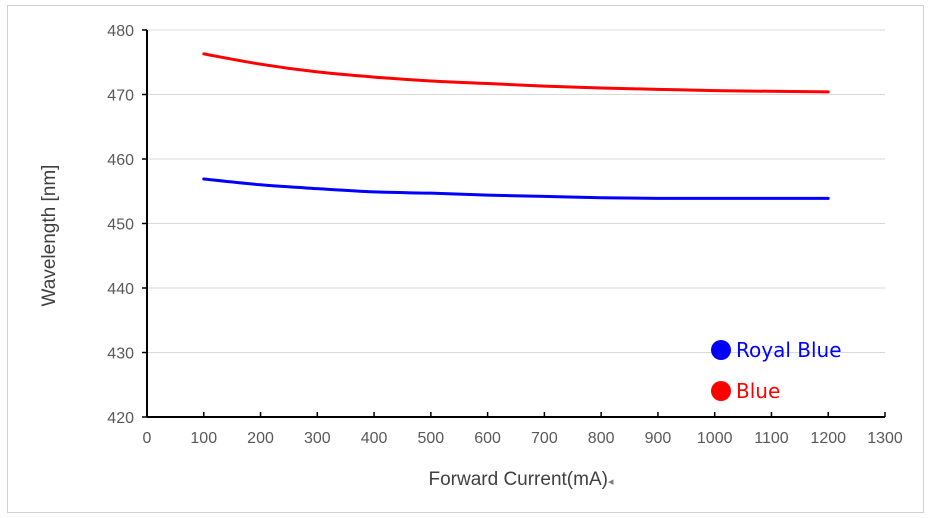 The image size is (931, 518). What do you see at coordinates (430, 438) in the screenshot?
I see `x-tick-label: 500` at bounding box center [430, 438].